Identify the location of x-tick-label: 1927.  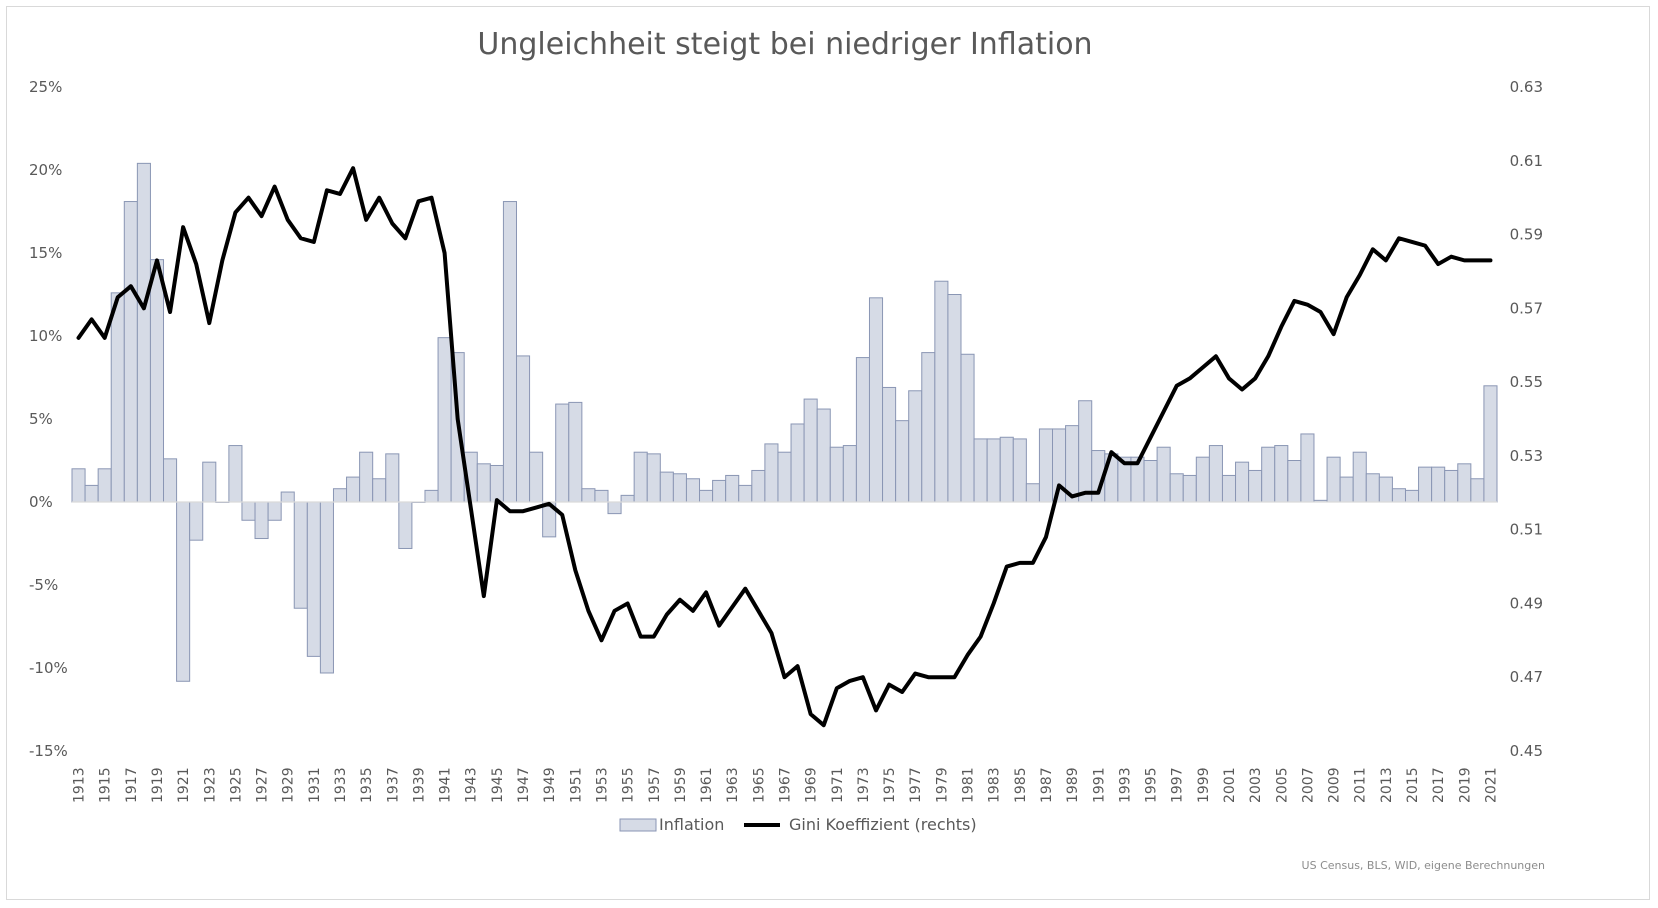
(263, 785).